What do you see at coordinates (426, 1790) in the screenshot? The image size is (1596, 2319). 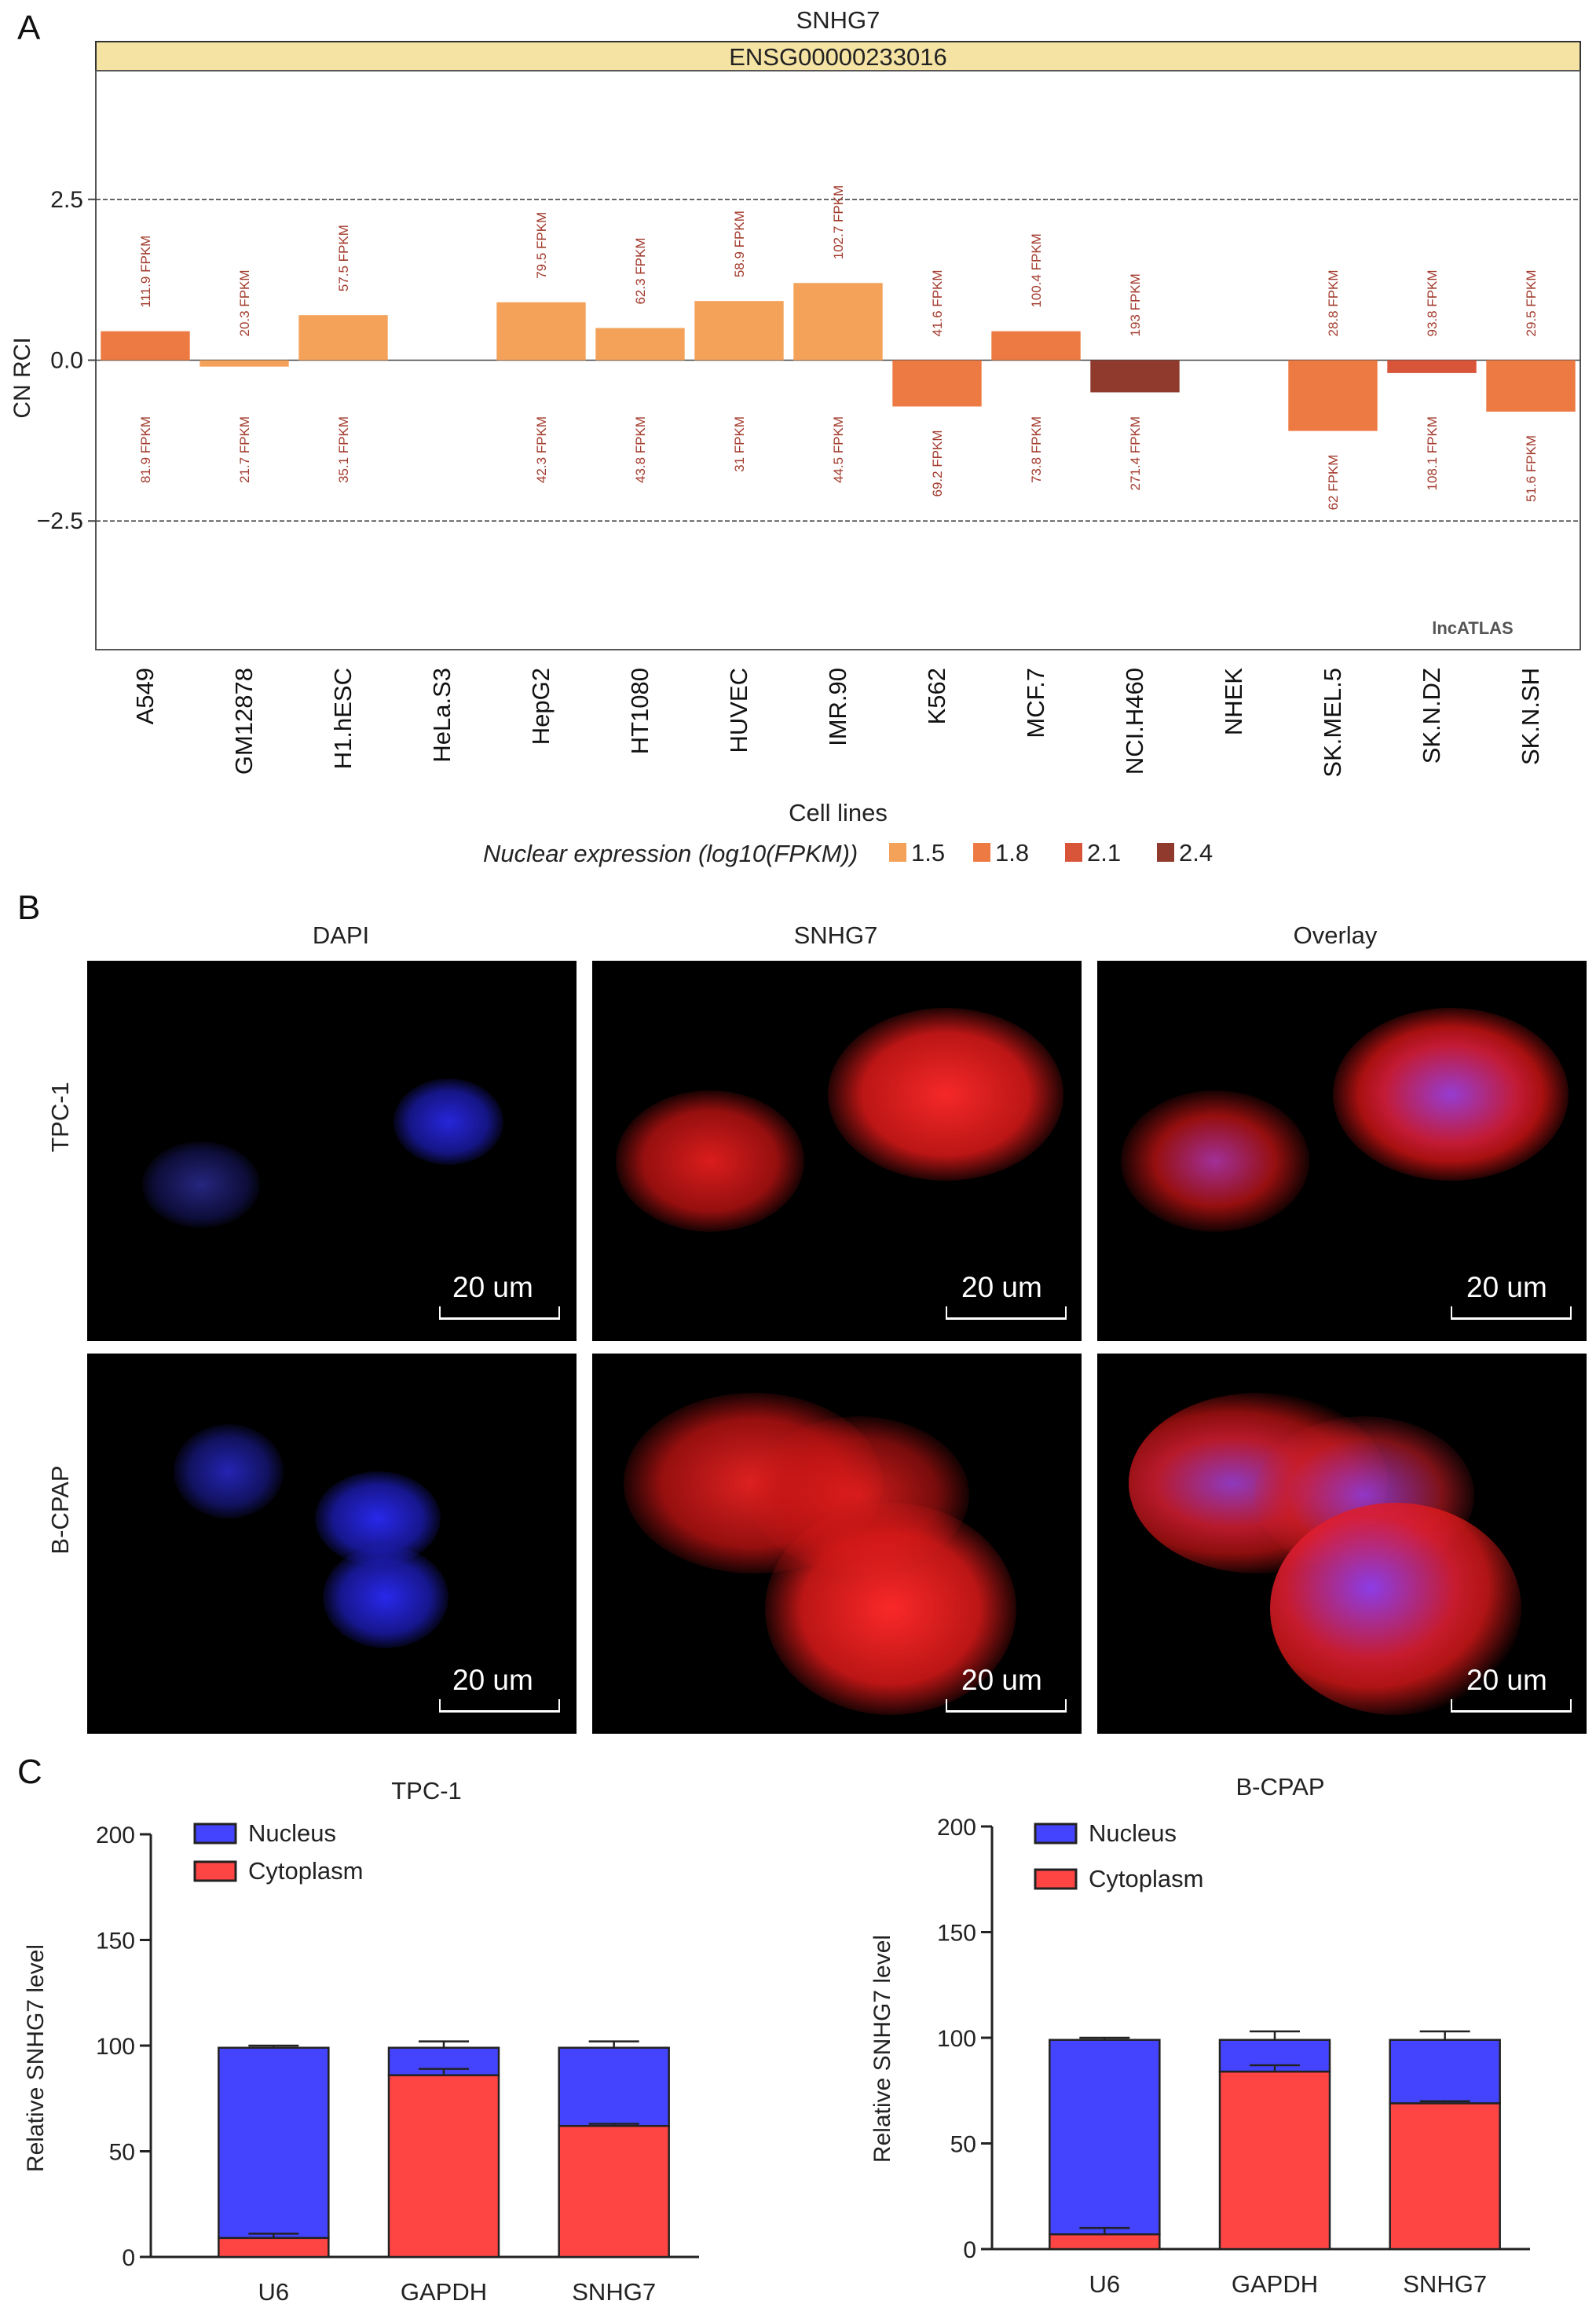 I see `chart-c1-title: TPC-1` at bounding box center [426, 1790].